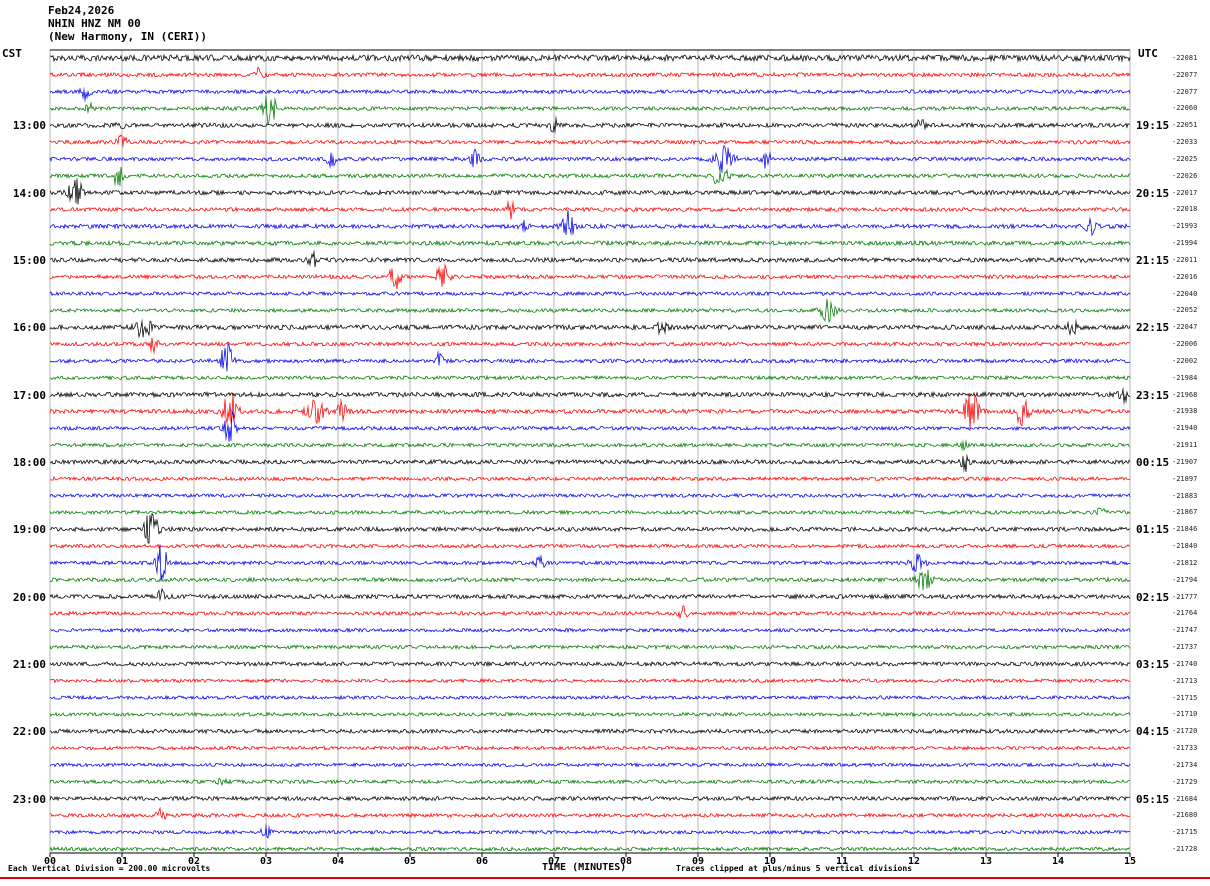  Describe the element at coordinates (1185, 360) in the screenshot. I see `trace-offset-label: -22002` at that location.